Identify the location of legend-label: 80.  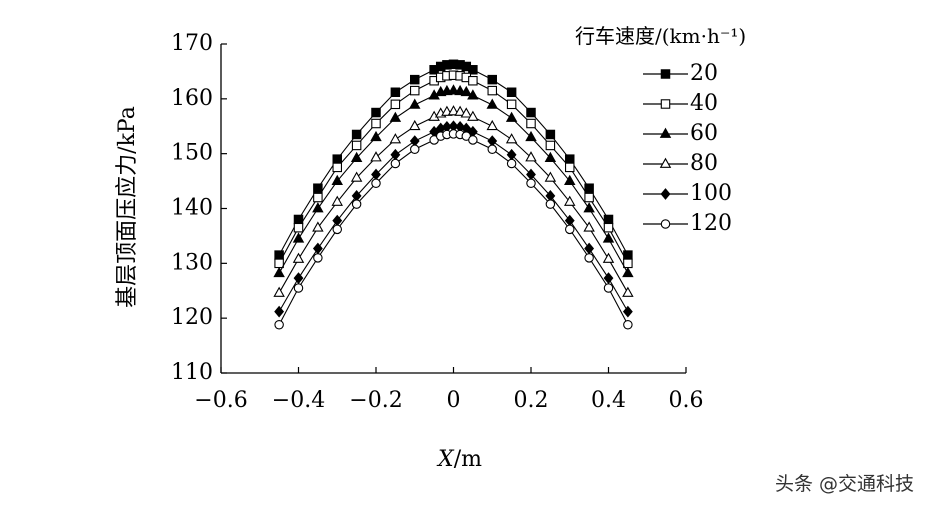
(704, 163).